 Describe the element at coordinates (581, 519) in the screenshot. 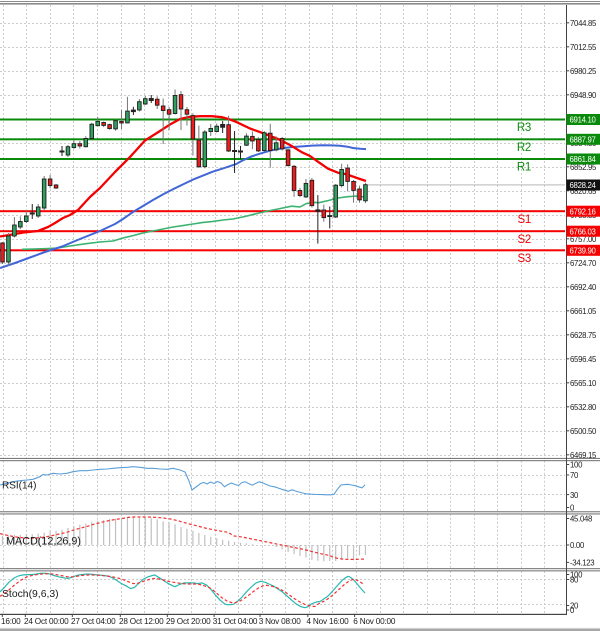

I see `svg-text: 45.048` at that location.